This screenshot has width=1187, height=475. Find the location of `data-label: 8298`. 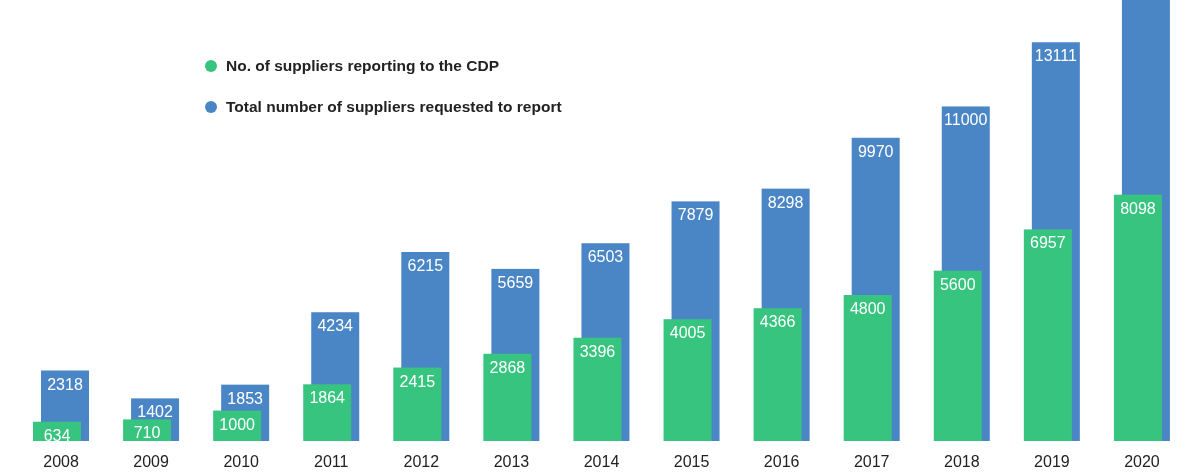

data-label: 8298 is located at coordinates (785, 202).